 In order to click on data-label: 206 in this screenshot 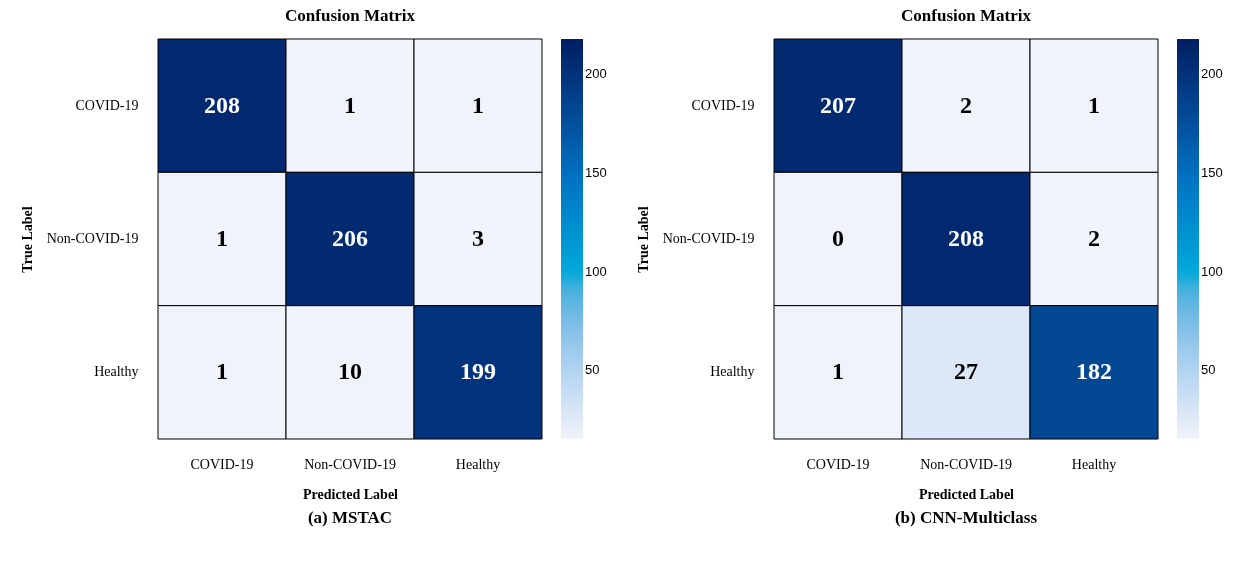, I will do `click(350, 238)`.